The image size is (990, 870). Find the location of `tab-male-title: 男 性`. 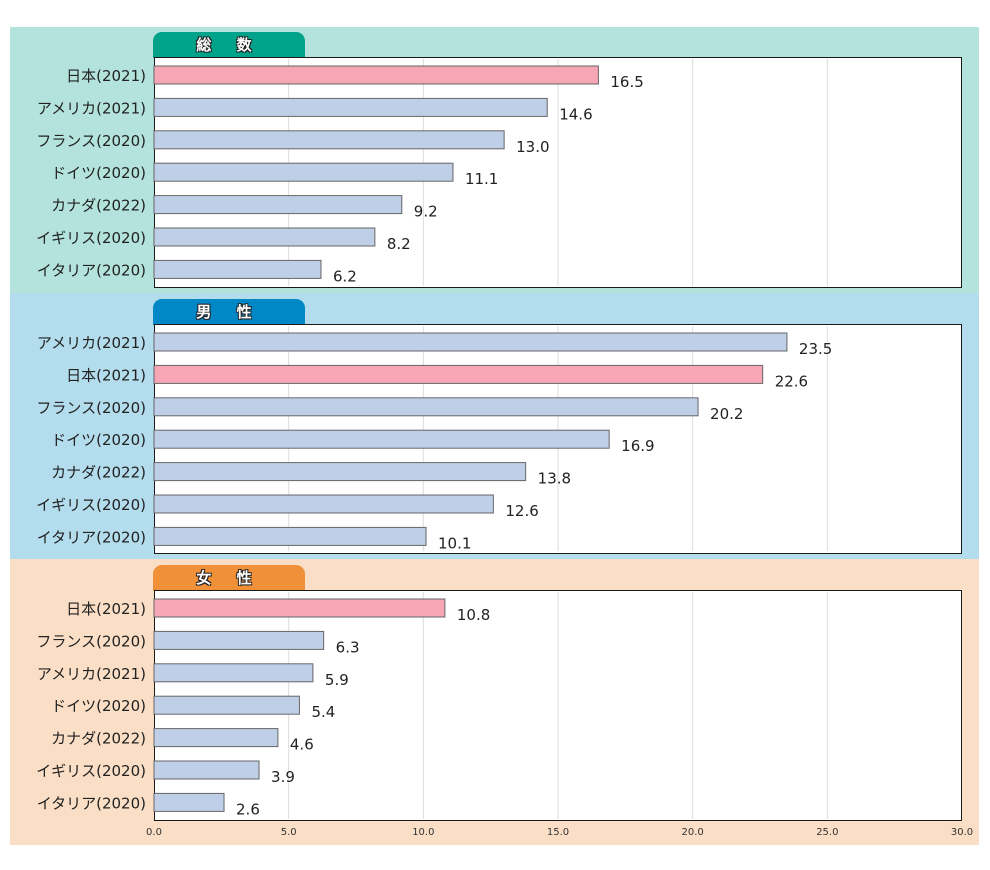

tab-male-title: 男 性 is located at coordinates (229, 312).